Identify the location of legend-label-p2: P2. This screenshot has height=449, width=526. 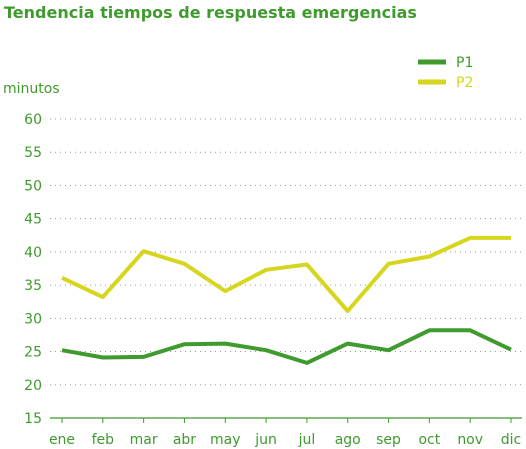
(464, 83).